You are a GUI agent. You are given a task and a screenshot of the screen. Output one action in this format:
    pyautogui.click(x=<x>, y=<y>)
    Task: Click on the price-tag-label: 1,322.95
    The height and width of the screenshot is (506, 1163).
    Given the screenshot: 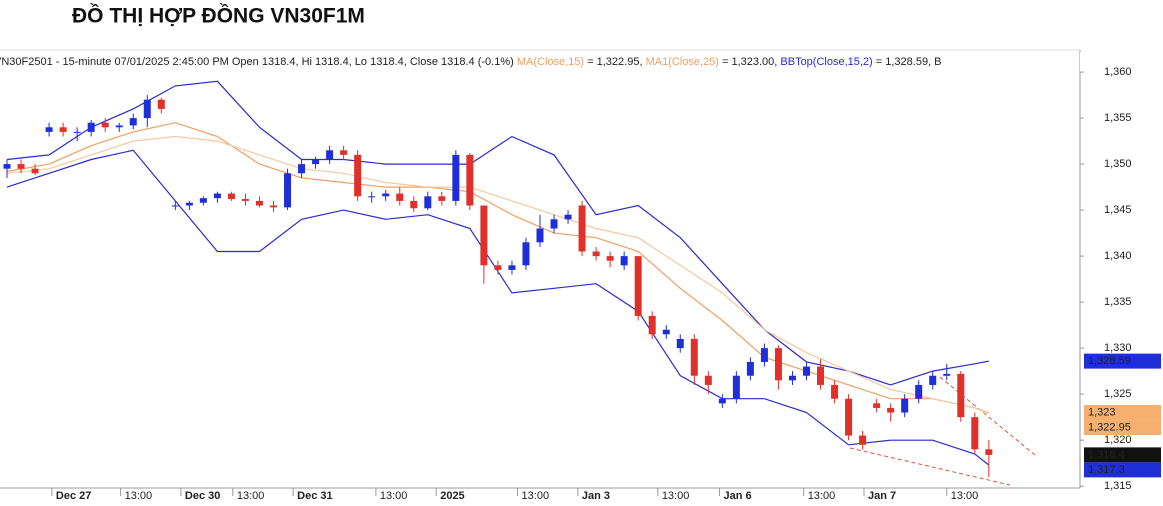 What is the action you would take?
    pyautogui.click(x=1109, y=427)
    